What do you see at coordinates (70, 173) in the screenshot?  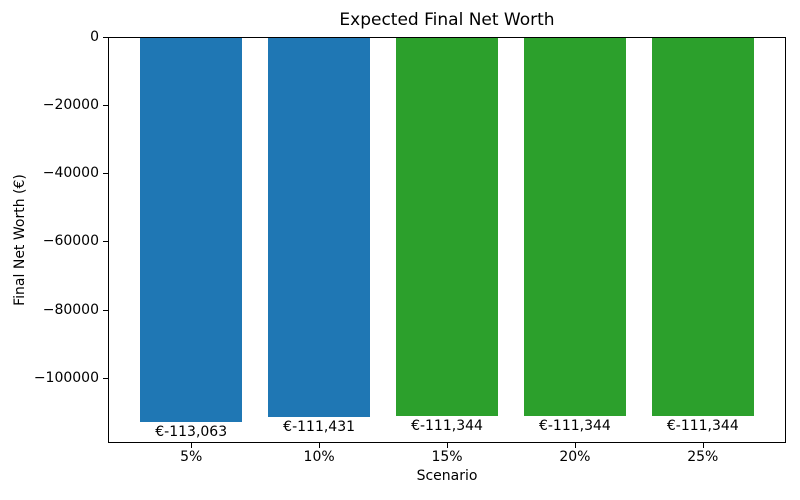 I see `y-tick-label: −40000` at bounding box center [70, 173].